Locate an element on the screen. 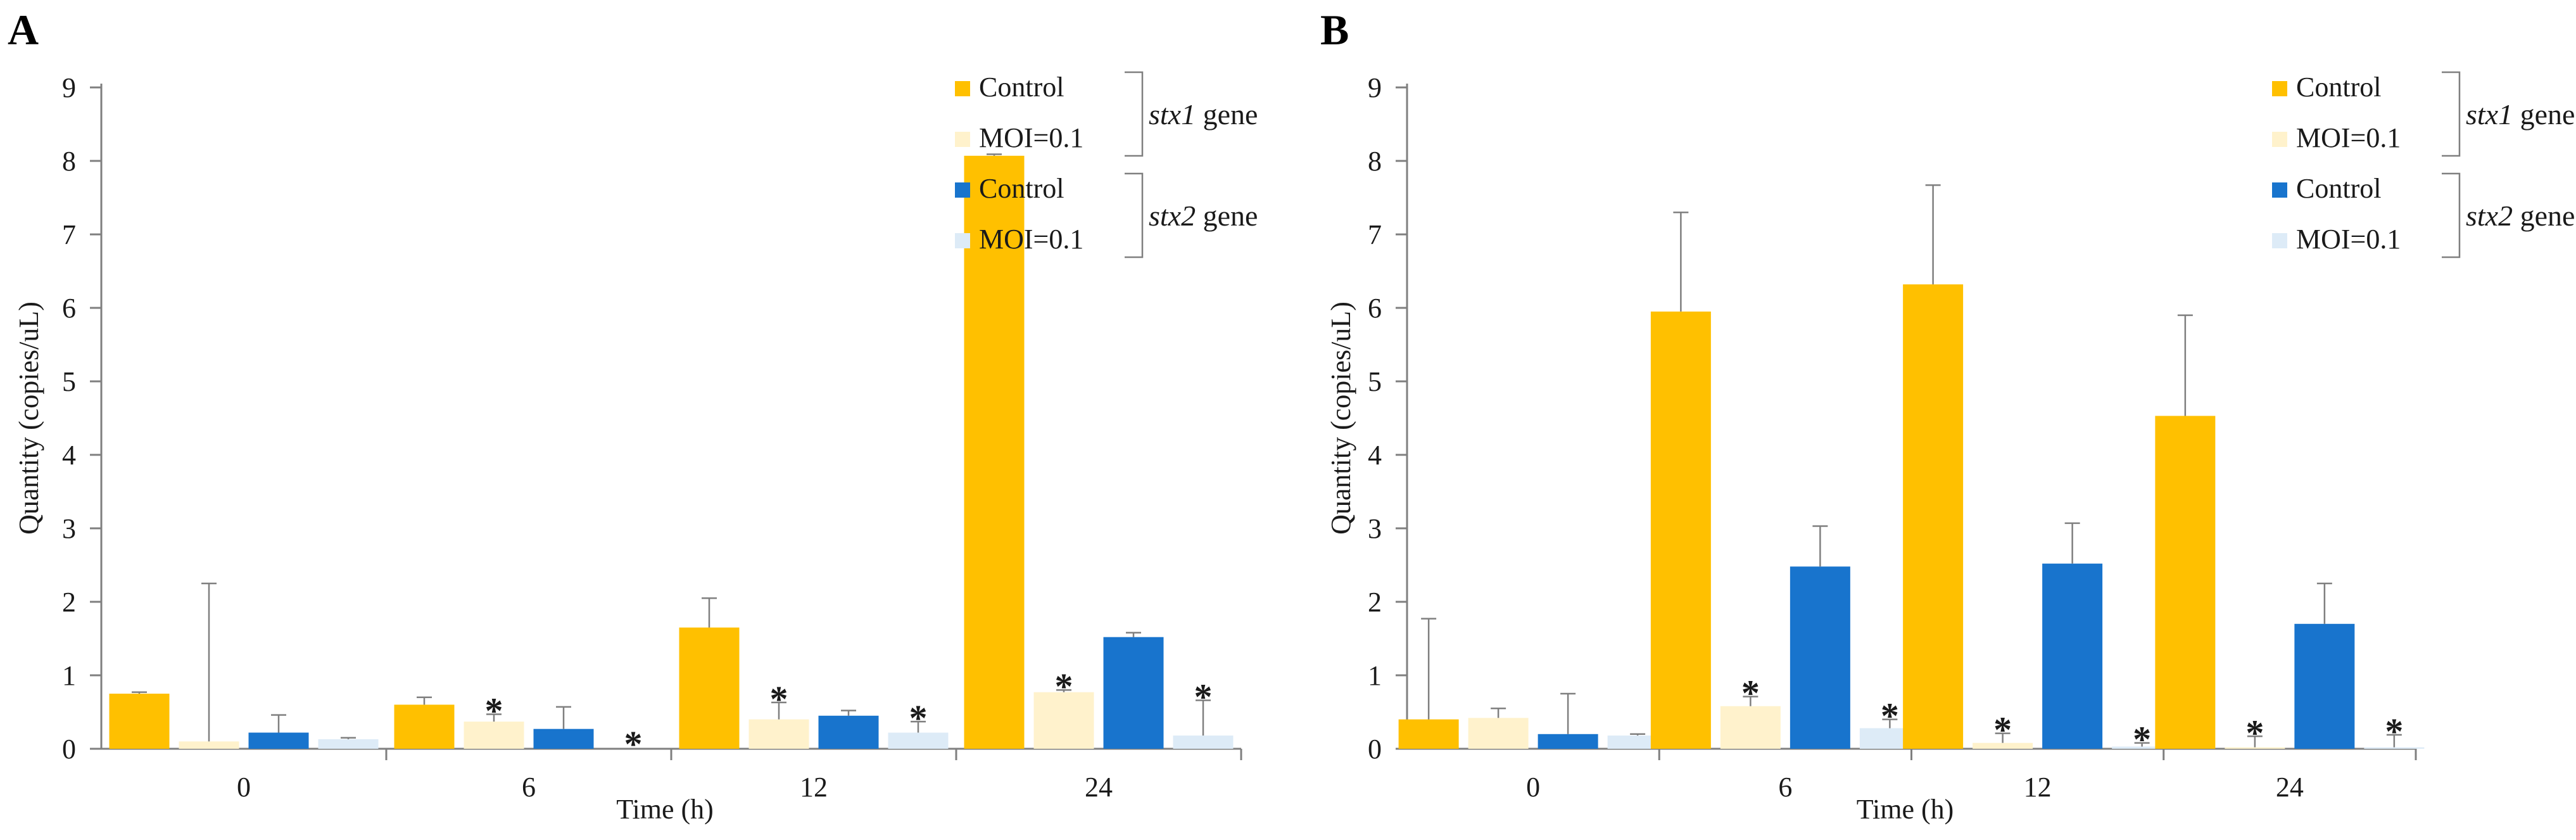 The image size is (2576, 840). y-tick-label: 2 is located at coordinates (69, 602).